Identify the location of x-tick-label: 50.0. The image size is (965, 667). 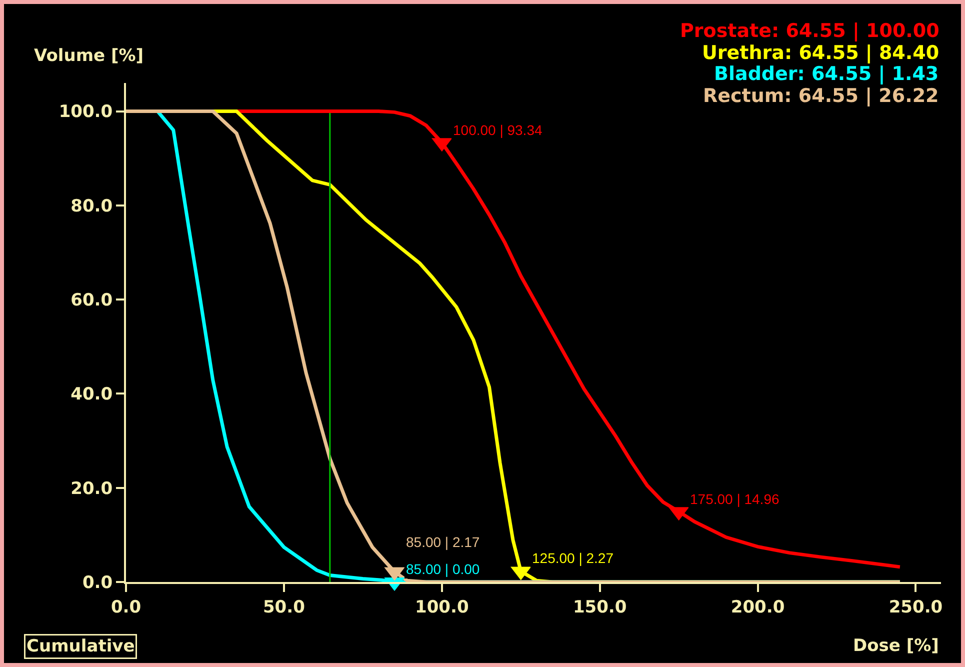
(284, 607).